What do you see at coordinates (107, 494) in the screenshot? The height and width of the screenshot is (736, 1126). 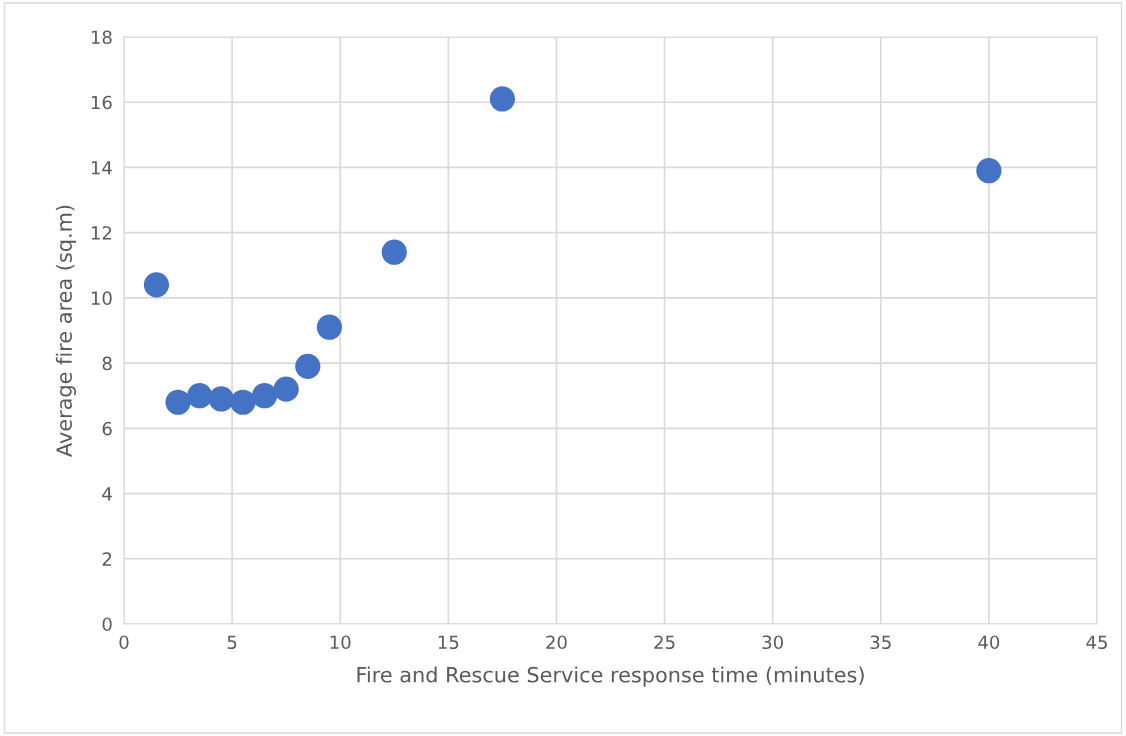 I see `y-tick-label: 4` at bounding box center [107, 494].